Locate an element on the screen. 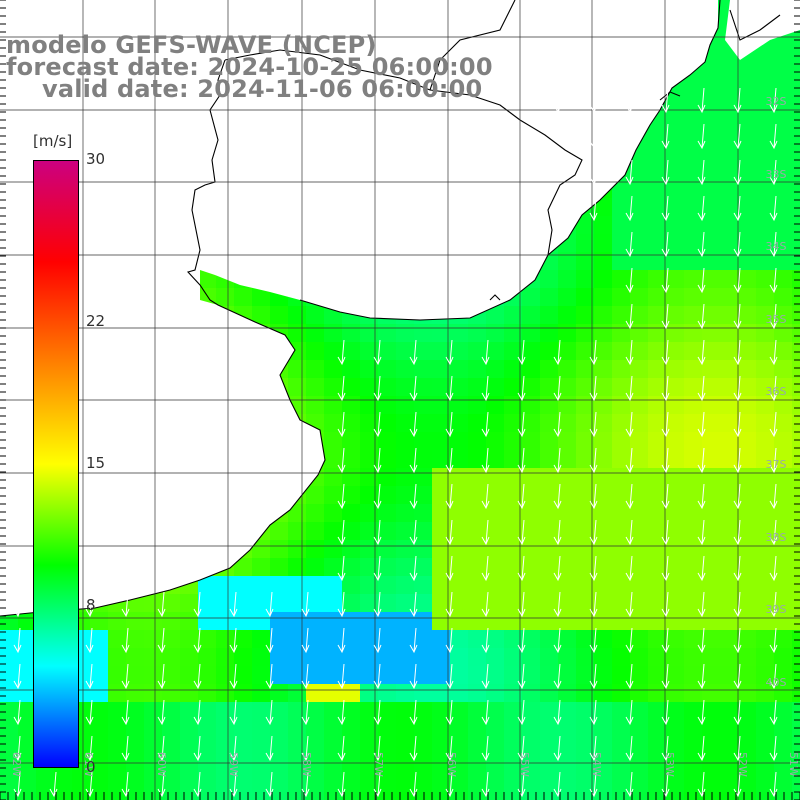  longitude-label: 51W is located at coordinates (793, 764).